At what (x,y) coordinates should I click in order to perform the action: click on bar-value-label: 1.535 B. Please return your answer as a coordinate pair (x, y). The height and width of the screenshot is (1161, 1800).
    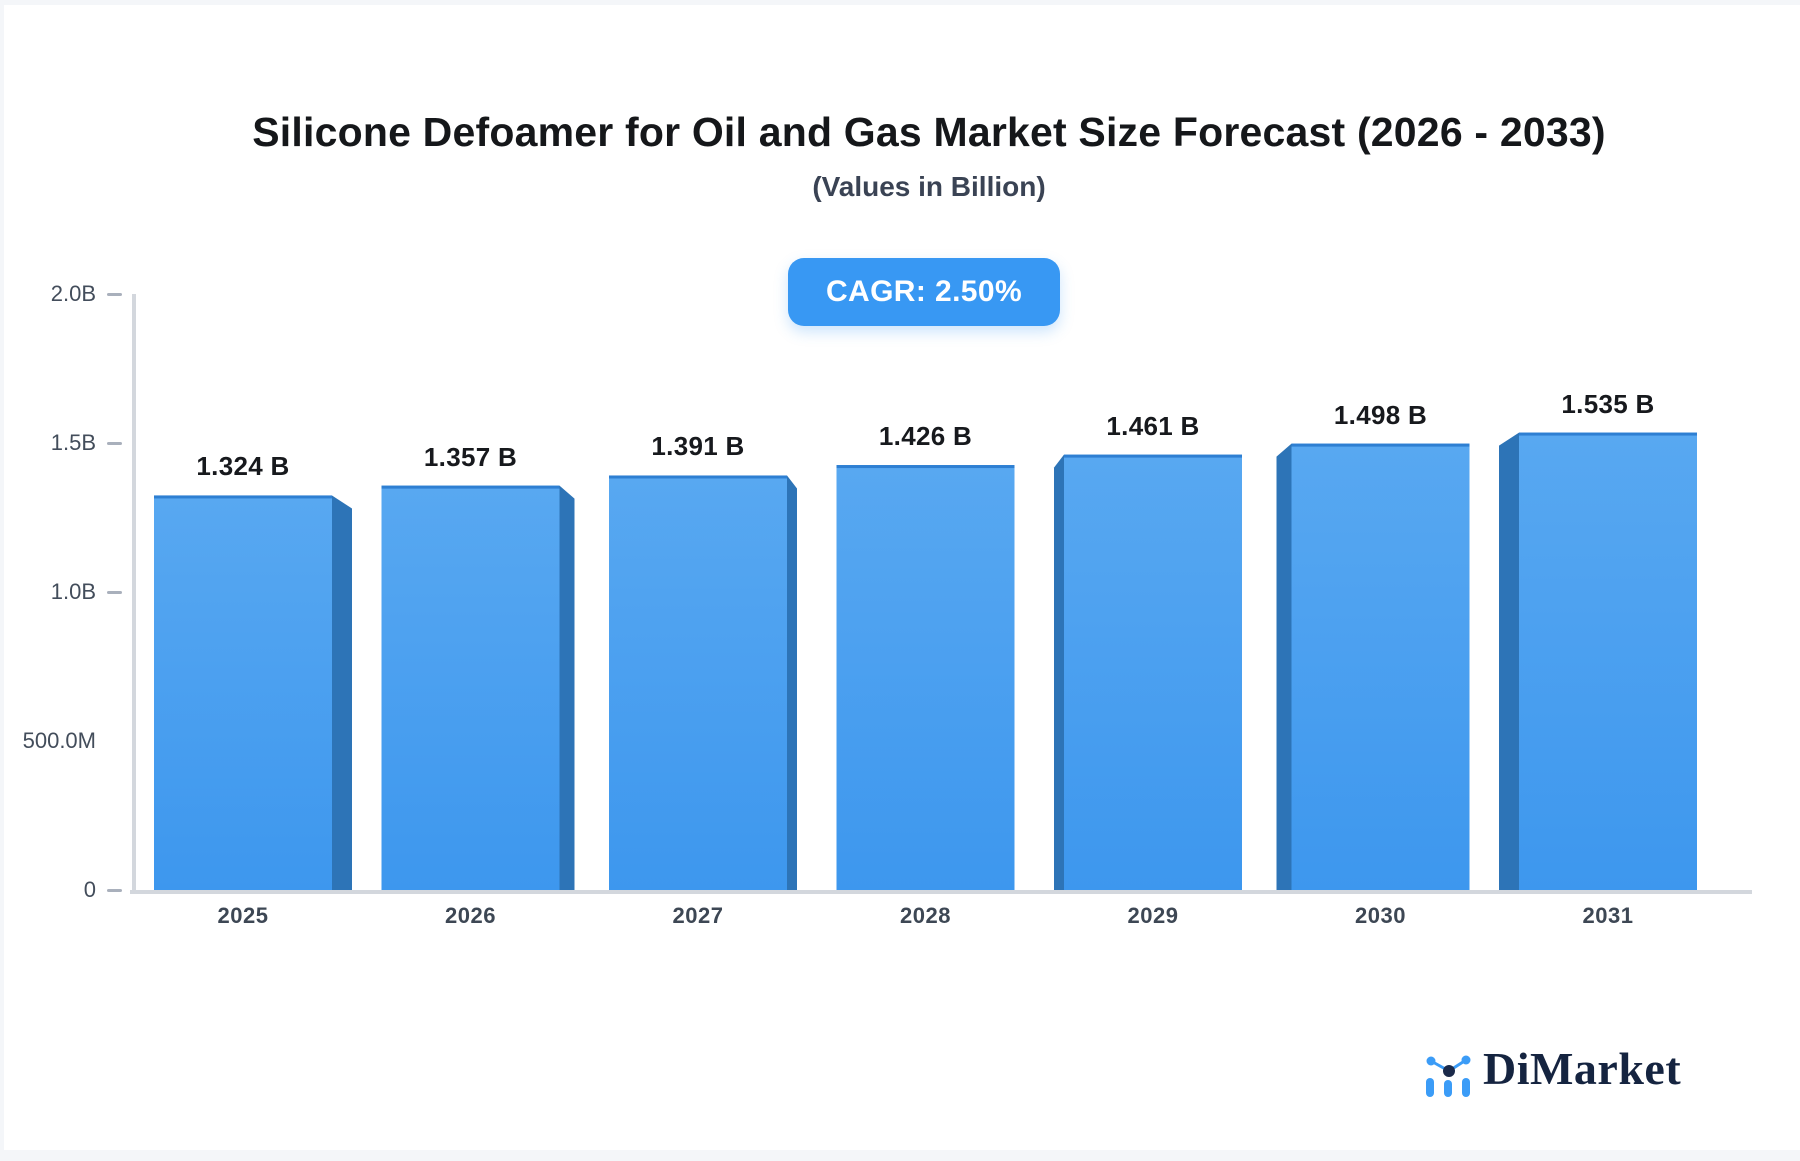
    Looking at the image, I should click on (1608, 403).